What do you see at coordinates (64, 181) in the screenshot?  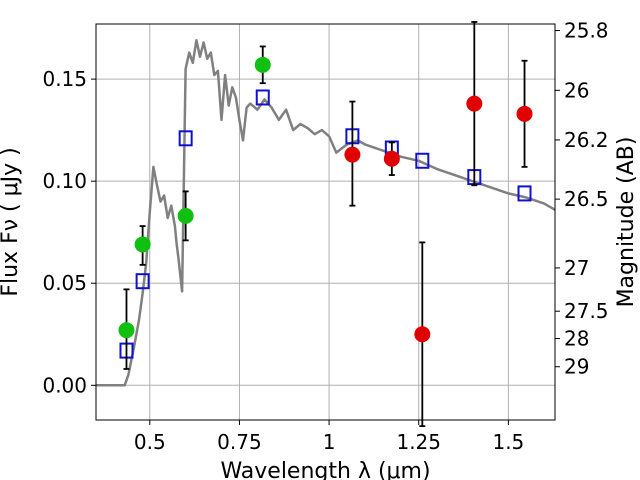 I see `y-tick-label: 0.10` at bounding box center [64, 181].